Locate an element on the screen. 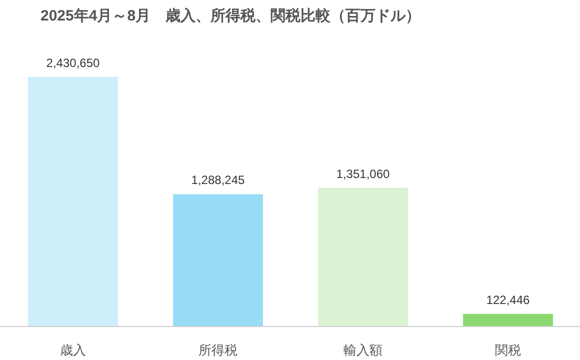  data-label: 1,288,245 is located at coordinates (218, 180).